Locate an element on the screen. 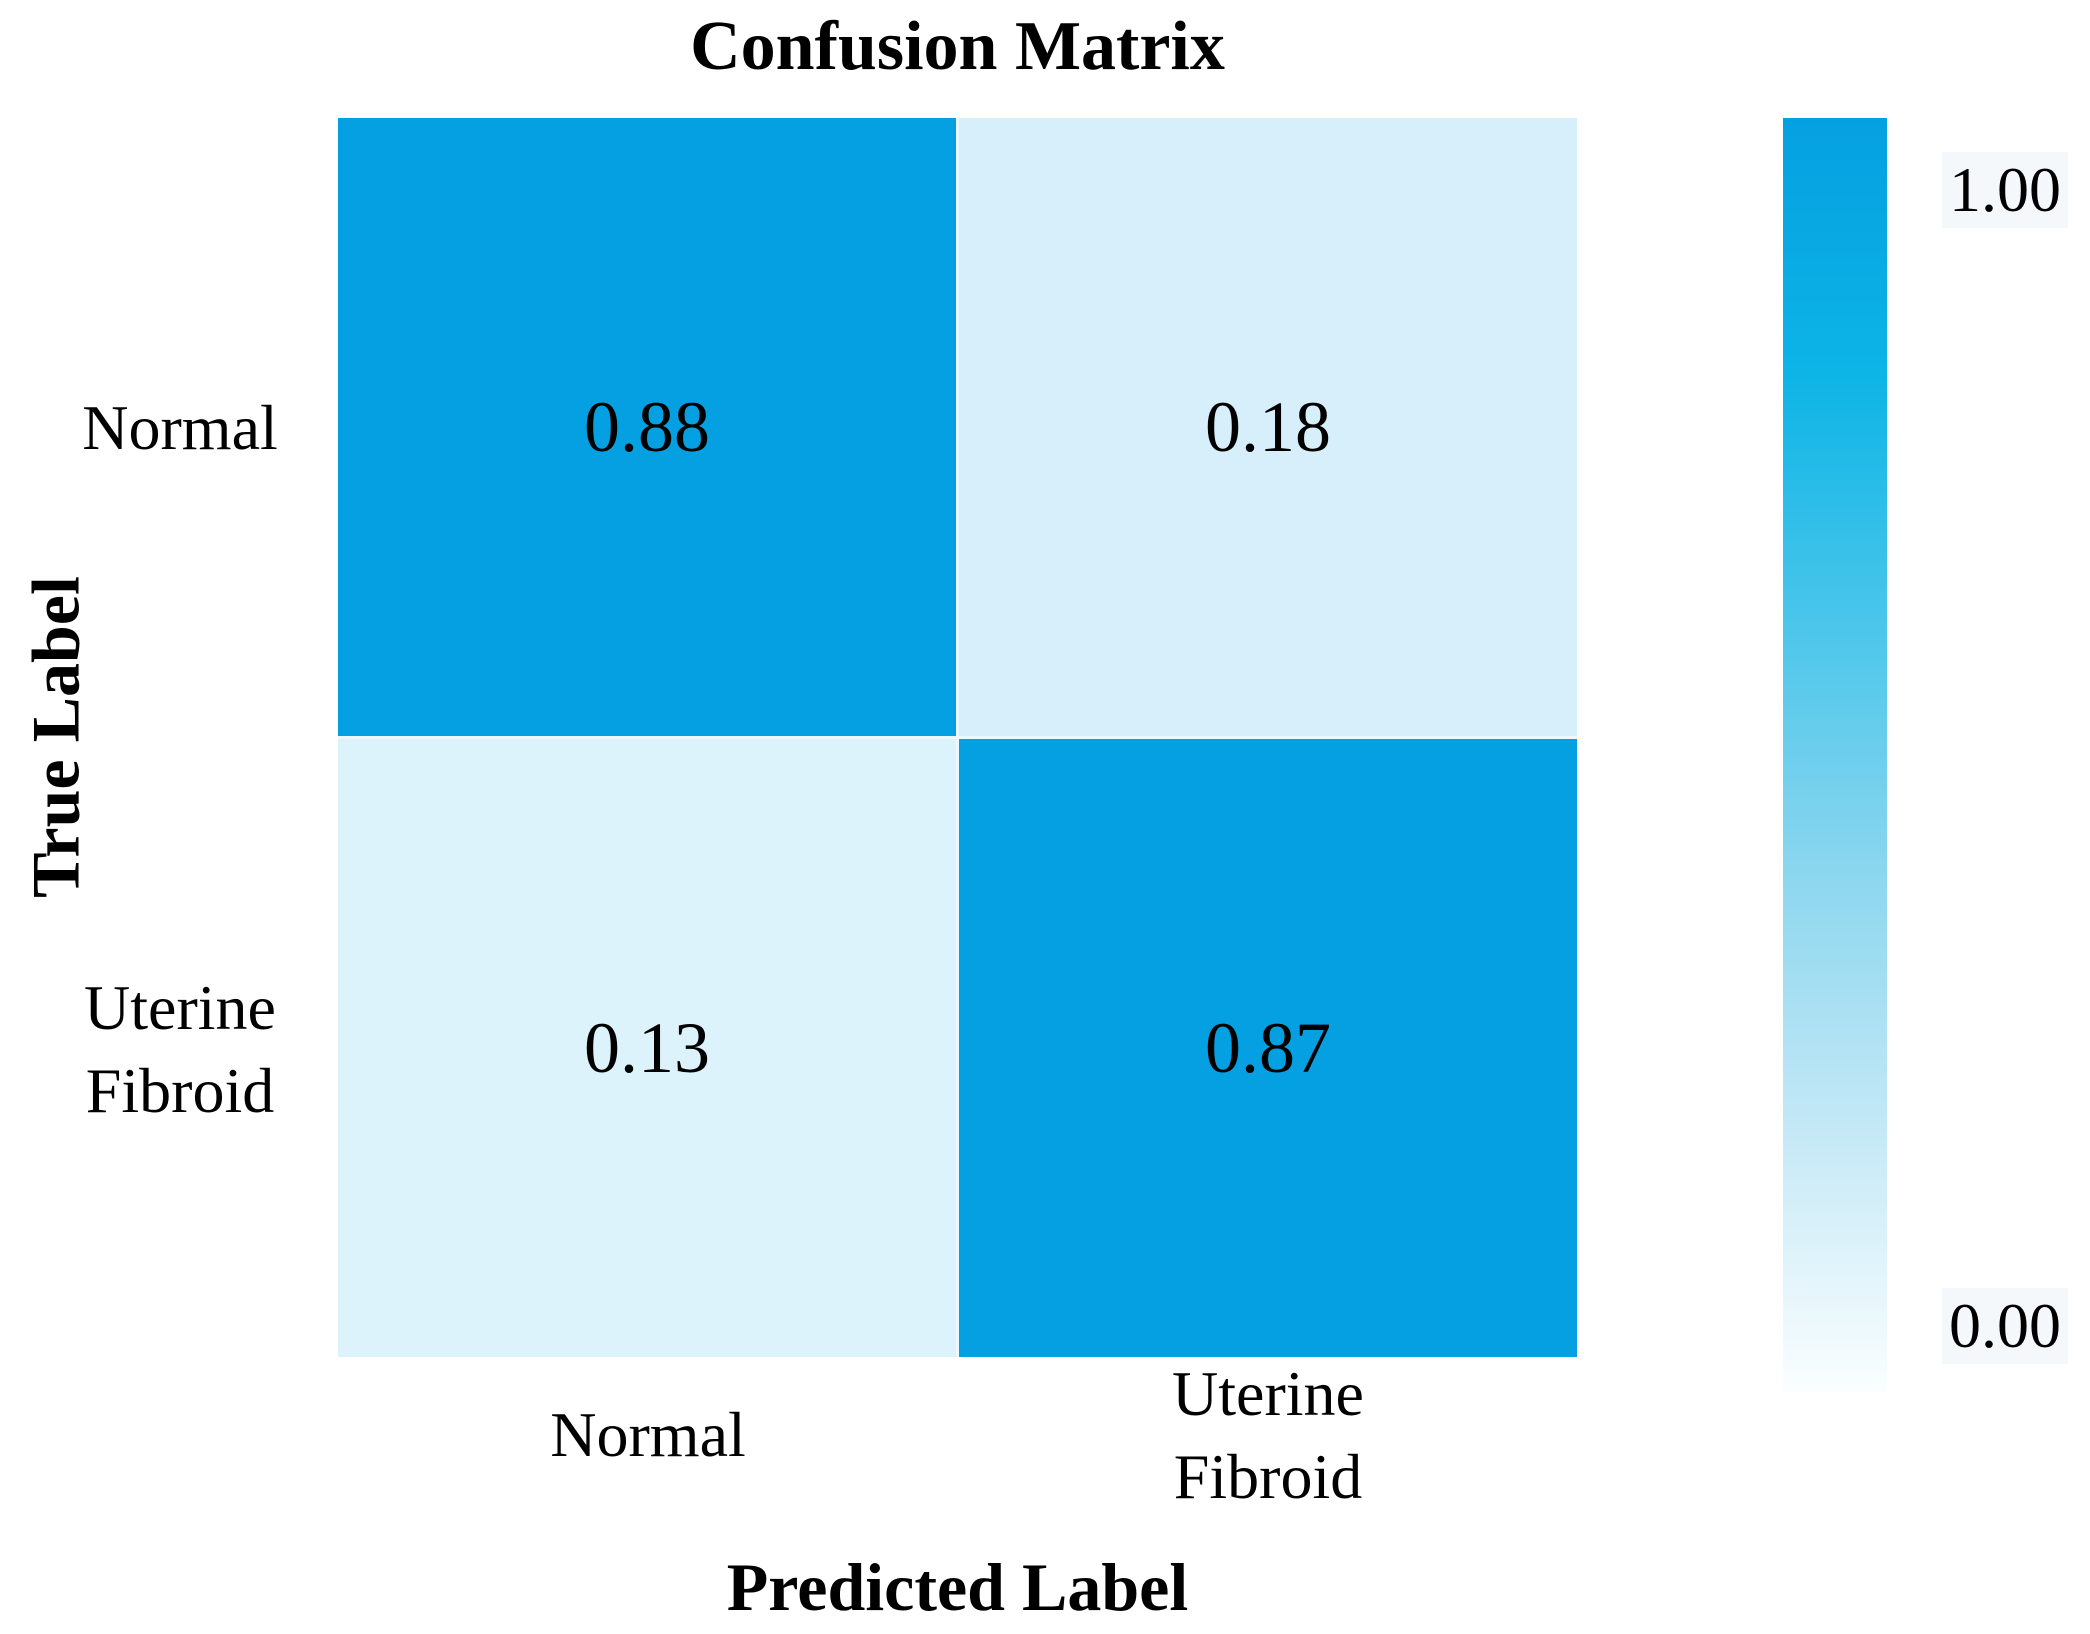 Image resolution: width=2090 pixels, height=1634 pixels. x-tick-uterine-fibroid: Uterine Fibroid is located at coordinates (1268, 1435).